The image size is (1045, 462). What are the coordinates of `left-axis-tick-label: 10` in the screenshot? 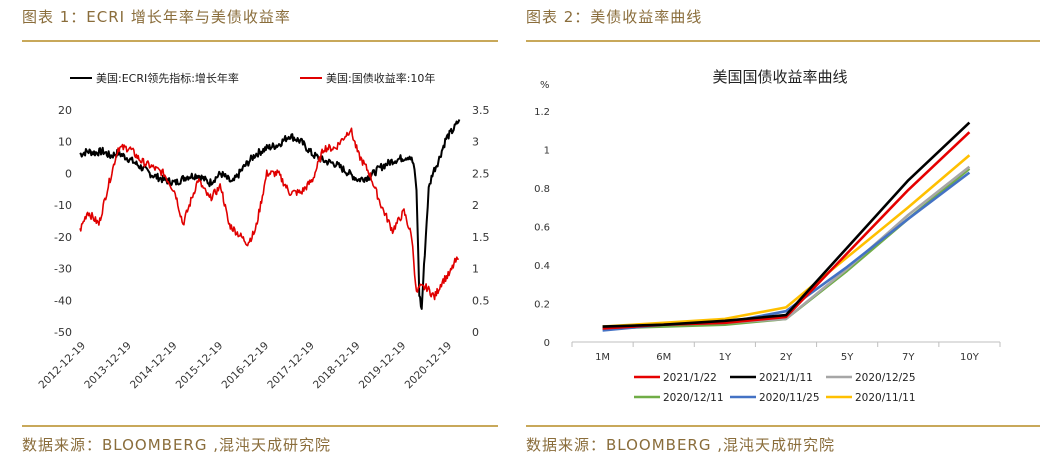 It's located at (65, 142).